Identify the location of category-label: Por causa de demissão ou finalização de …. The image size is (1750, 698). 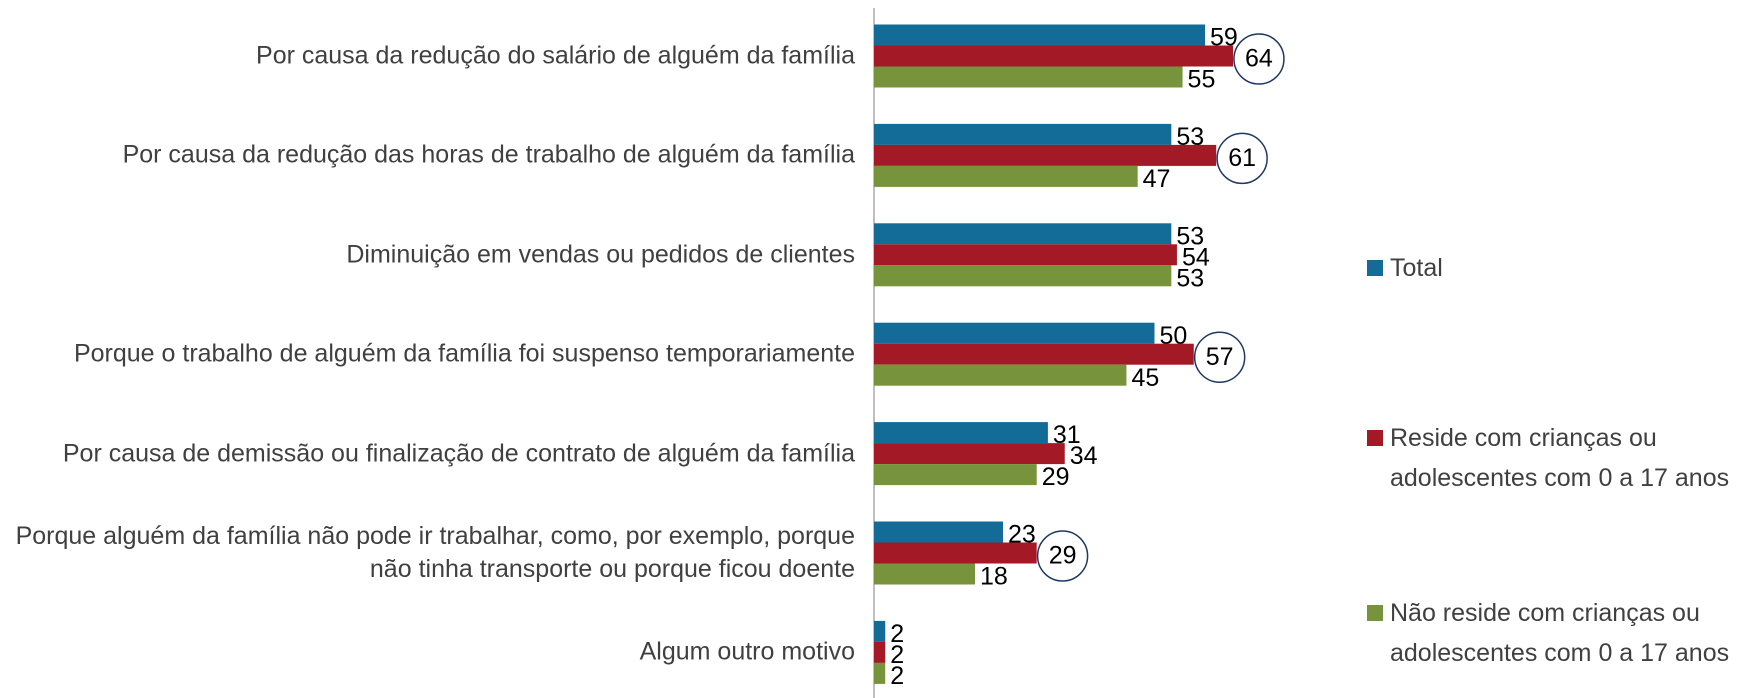
(458, 453).